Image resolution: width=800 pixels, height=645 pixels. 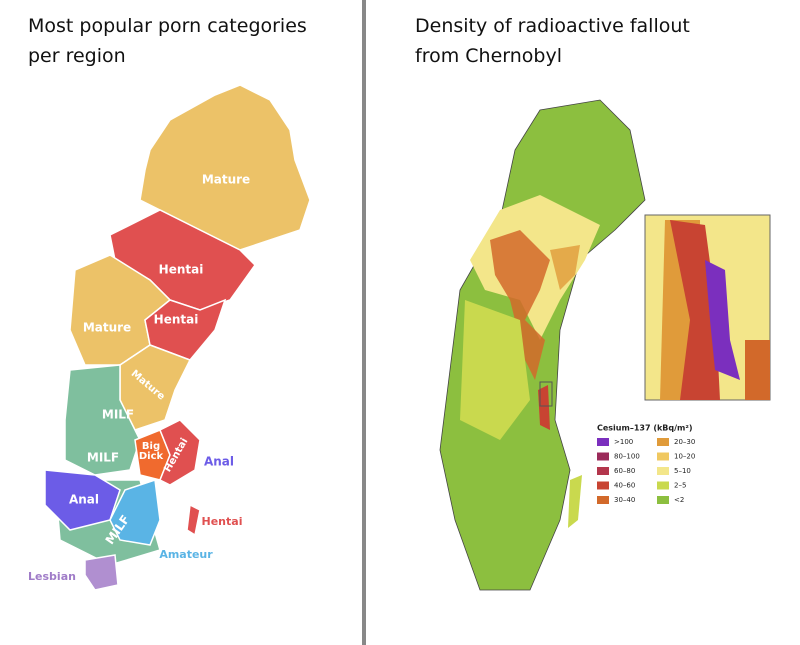 I want to click on region-label: Dick, so click(x=151, y=456).